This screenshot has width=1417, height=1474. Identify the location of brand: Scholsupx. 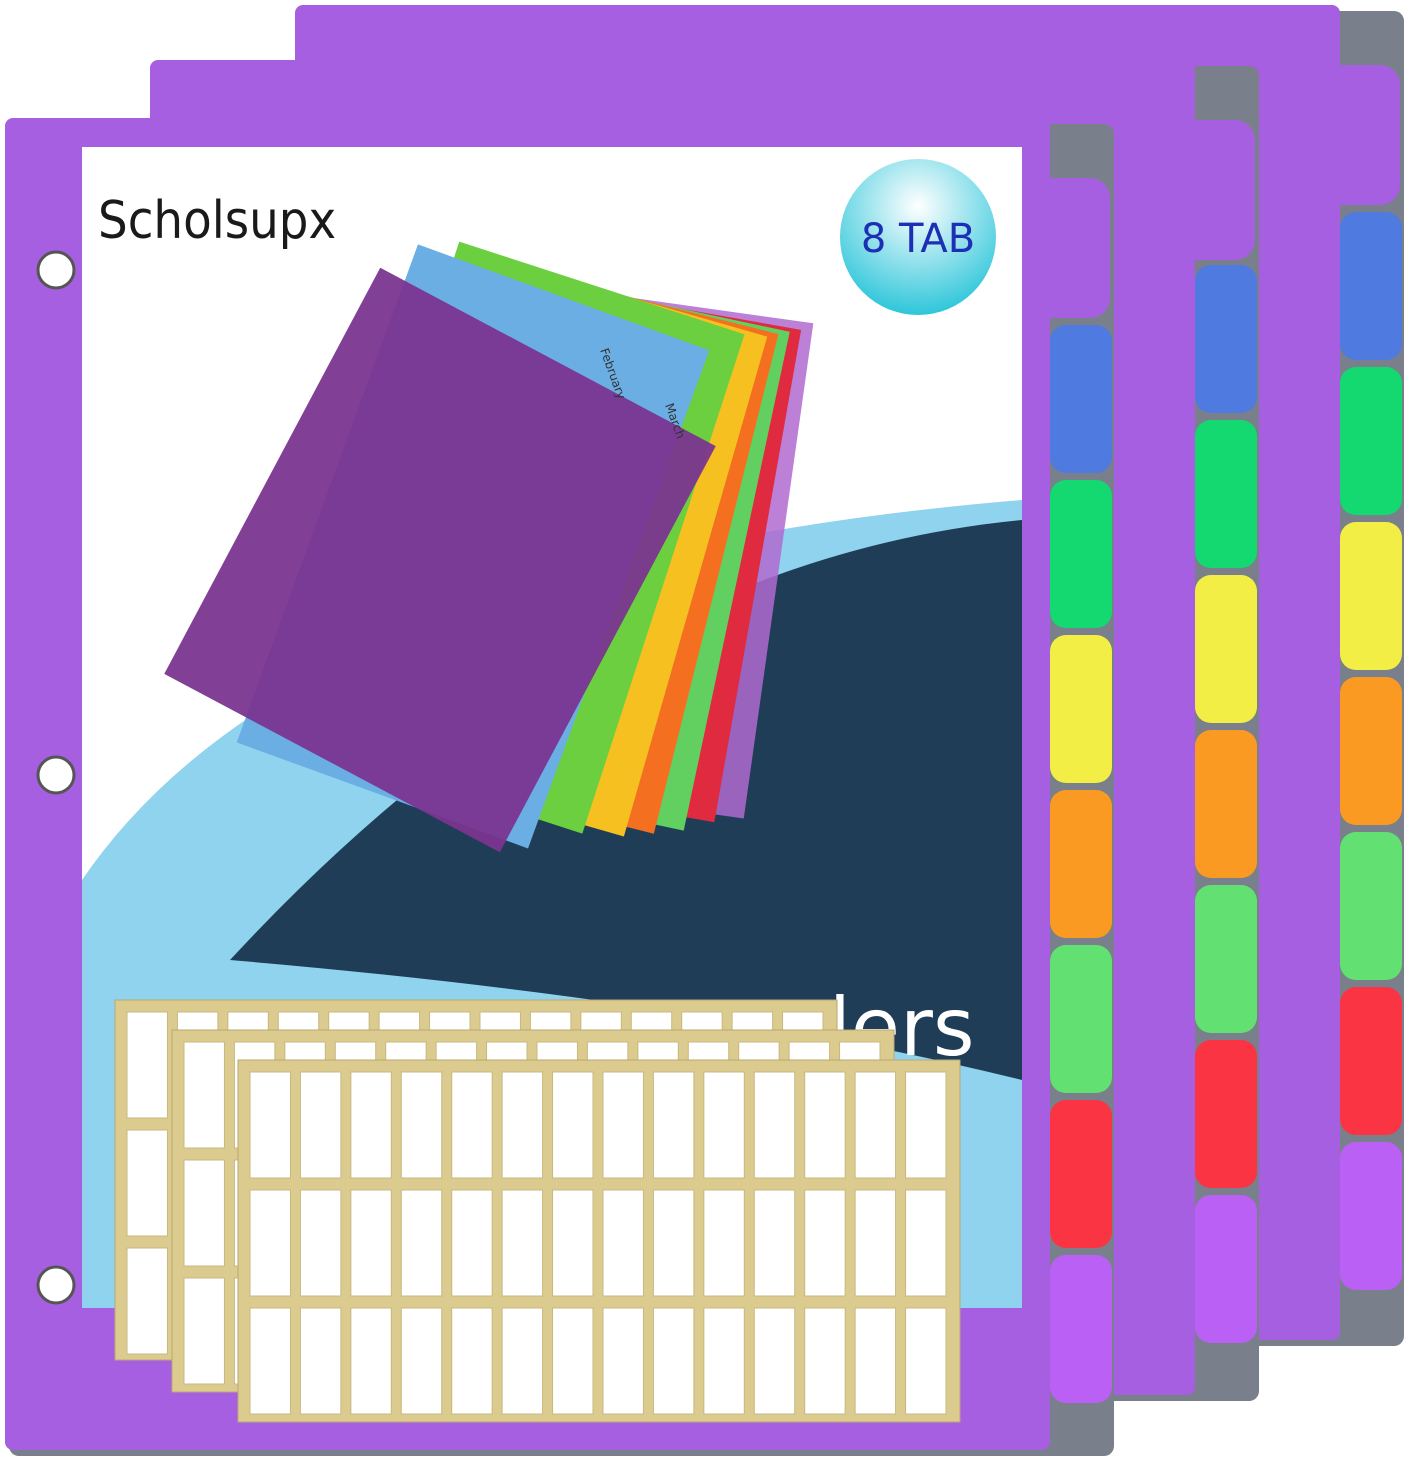
(217, 221).